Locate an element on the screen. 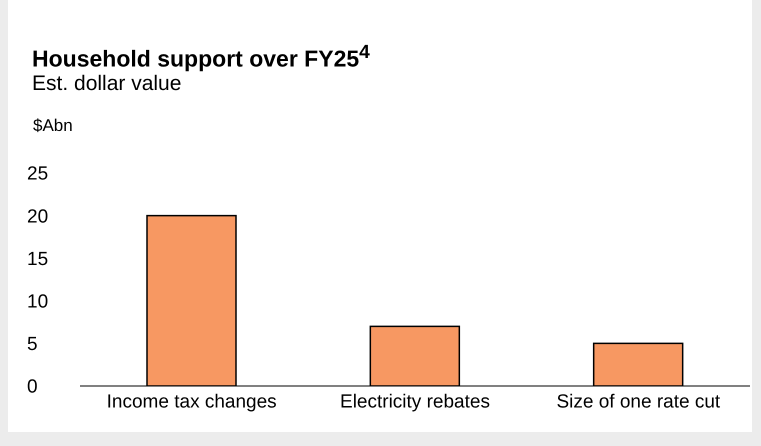 This screenshot has width=761, height=446. chart-title: Household support over FY25$^{4}$ is located at coordinates (201, 57).